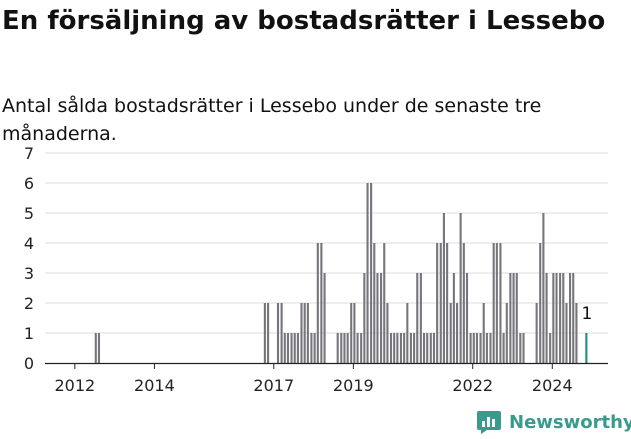 This screenshot has width=631, height=439. What do you see at coordinates (273, 385) in the screenshot?
I see `x-tick-label: 2017` at bounding box center [273, 385].